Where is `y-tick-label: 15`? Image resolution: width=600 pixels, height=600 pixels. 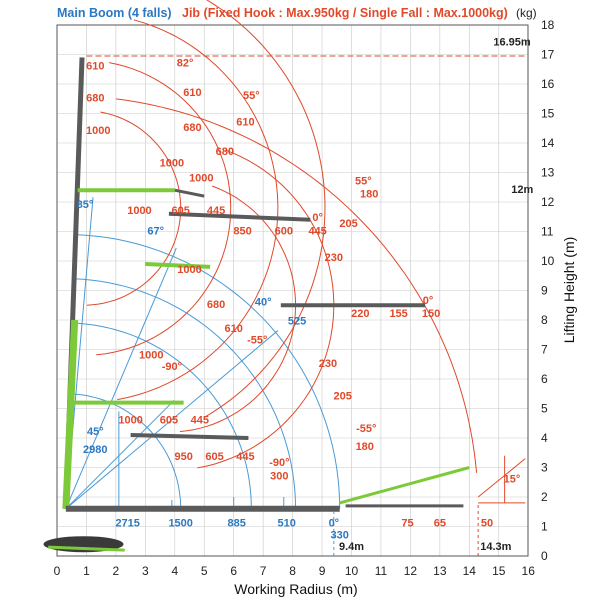 y-tick-label: 15 is located at coordinates (548, 114).